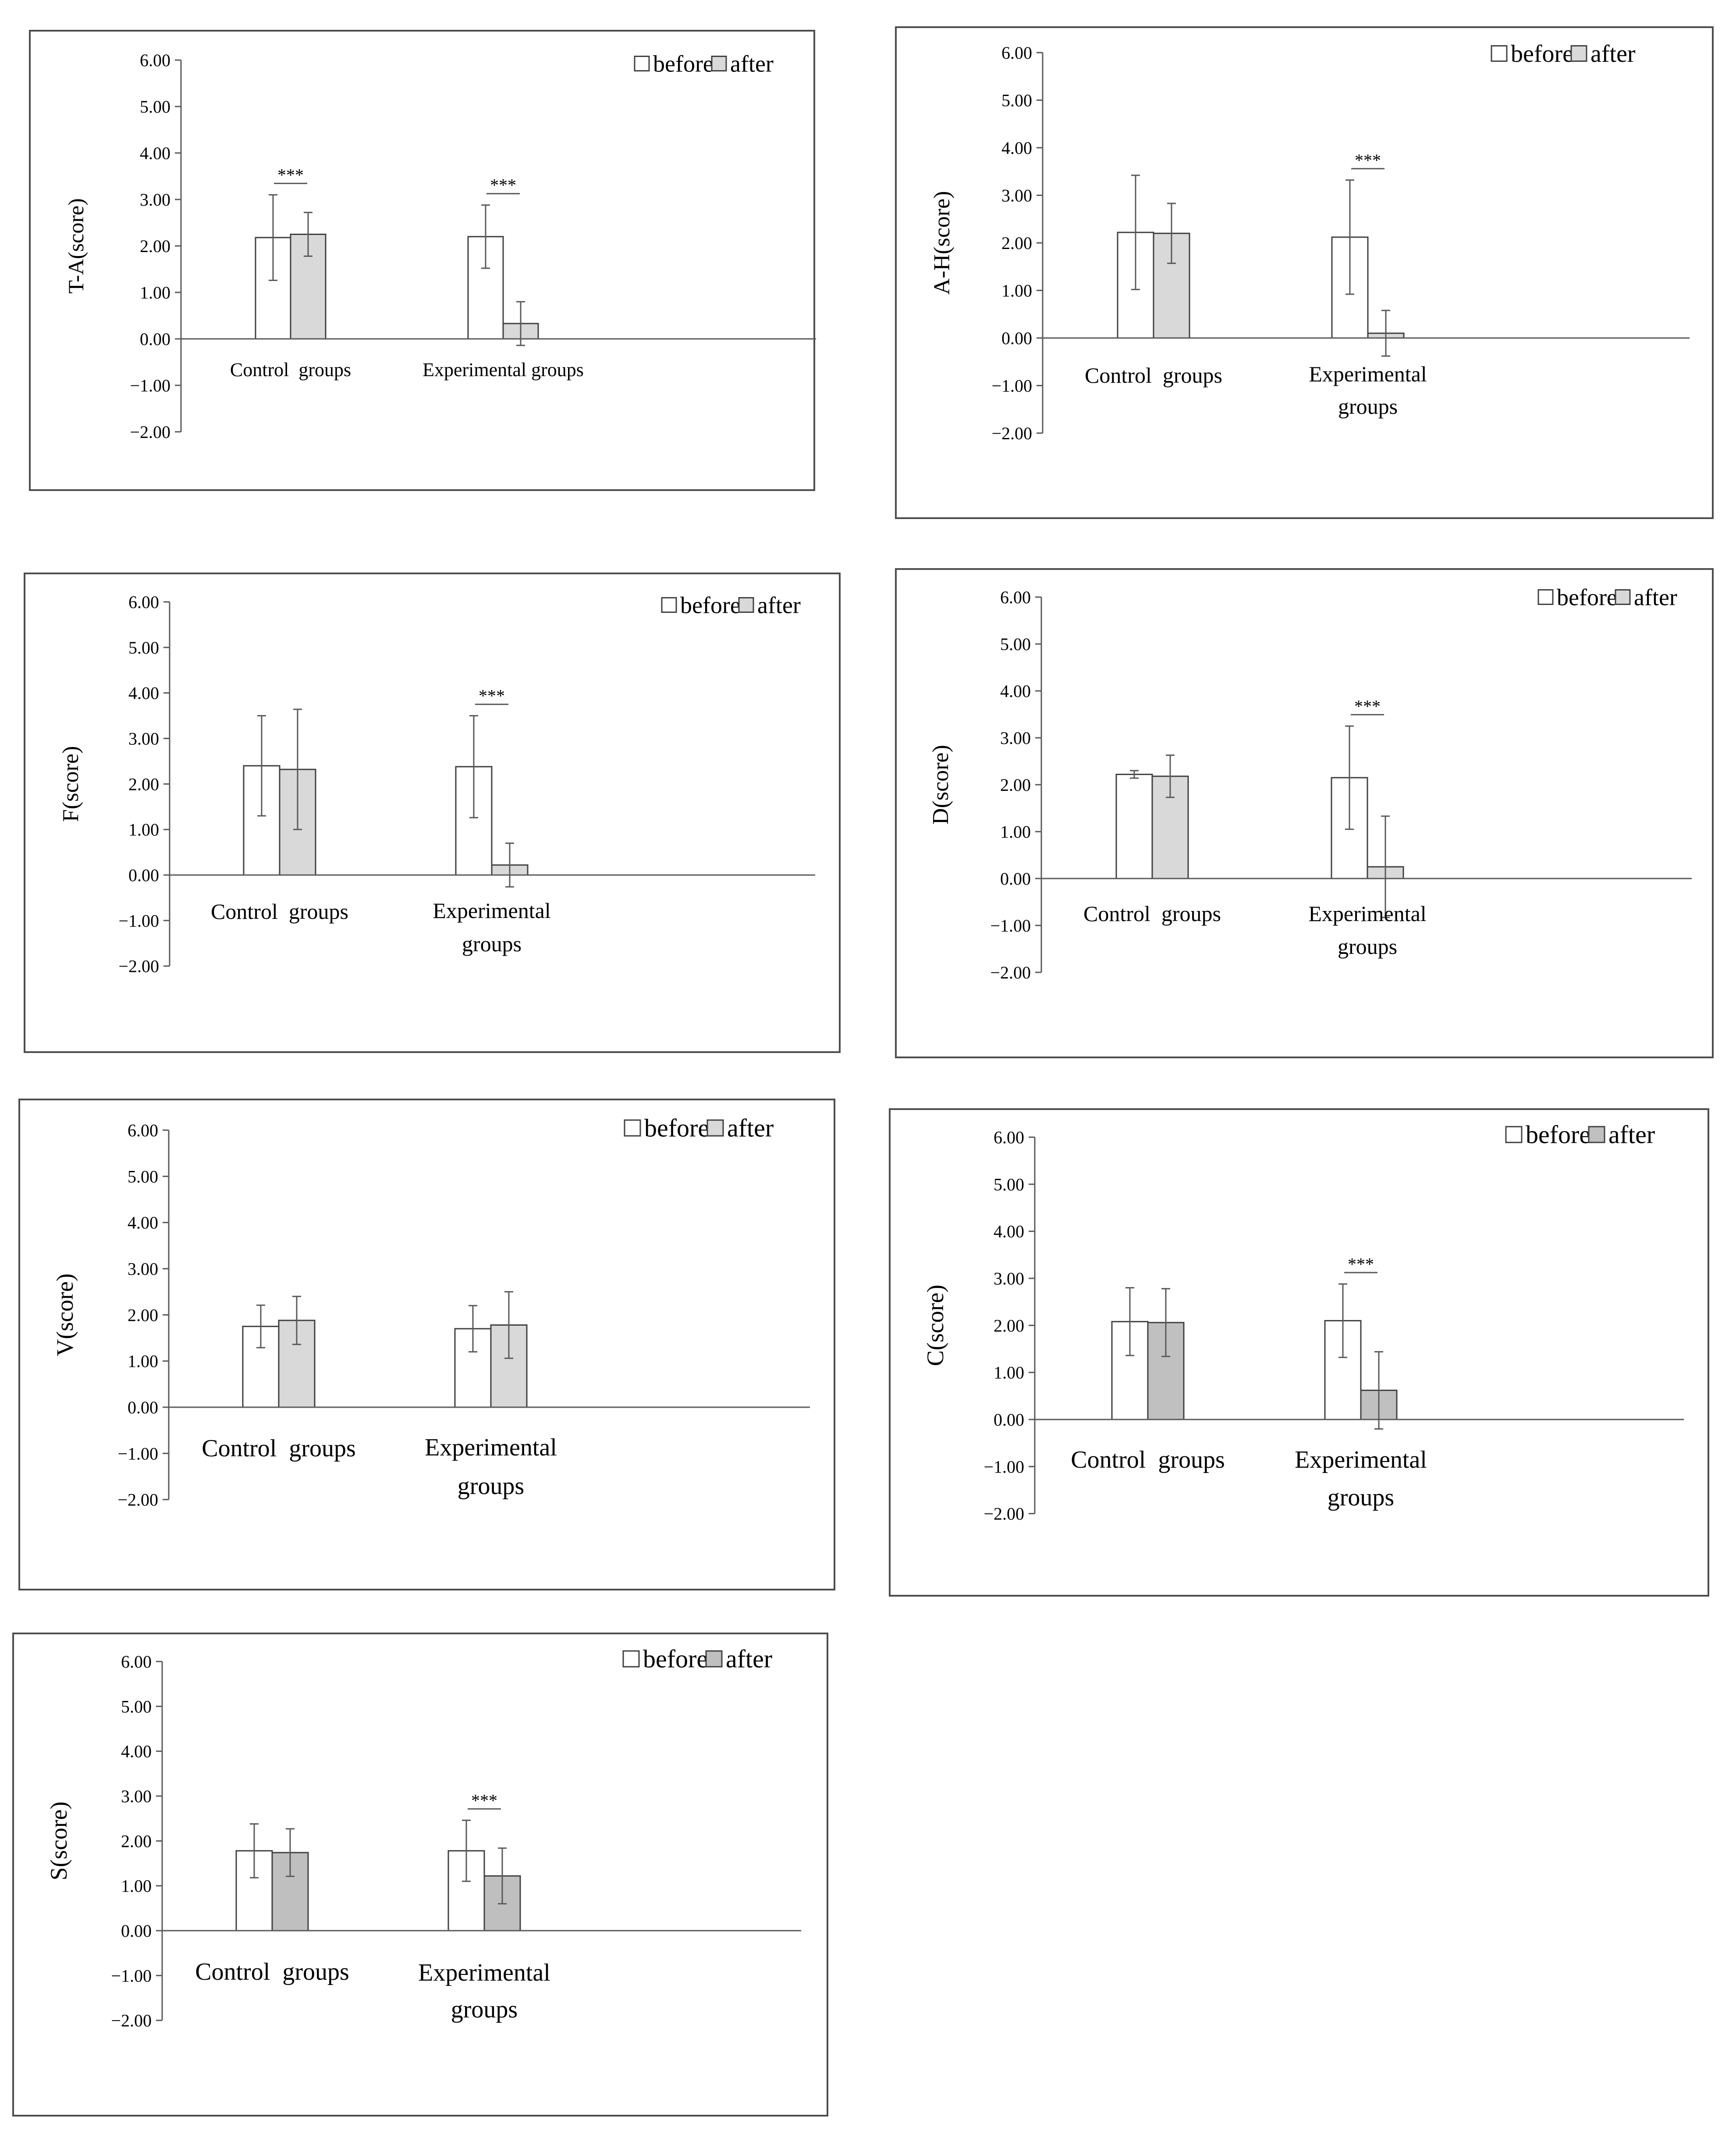 This screenshot has width=1736, height=2131. Describe the element at coordinates (1170, 827) in the screenshot. I see `bar-after-control` at that location.